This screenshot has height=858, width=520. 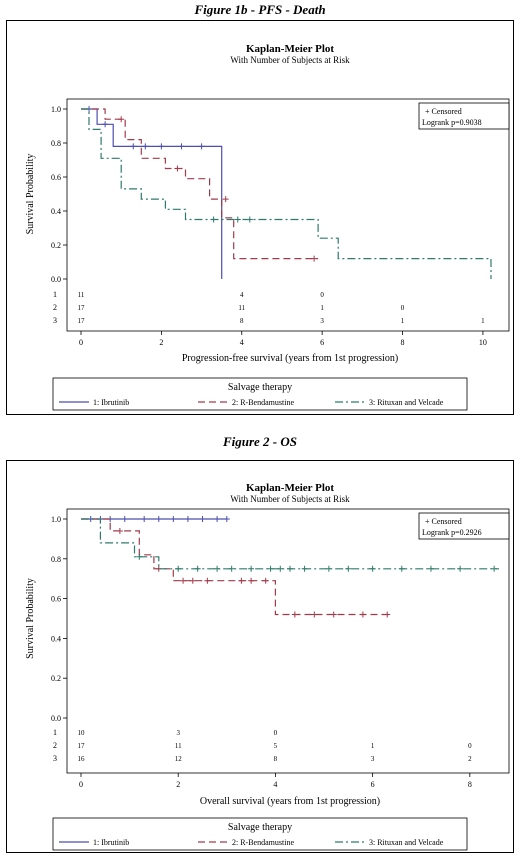 What do you see at coordinates (260, 441) in the screenshot?
I see `figure-2-caption: Figure 2 - OS` at bounding box center [260, 441].